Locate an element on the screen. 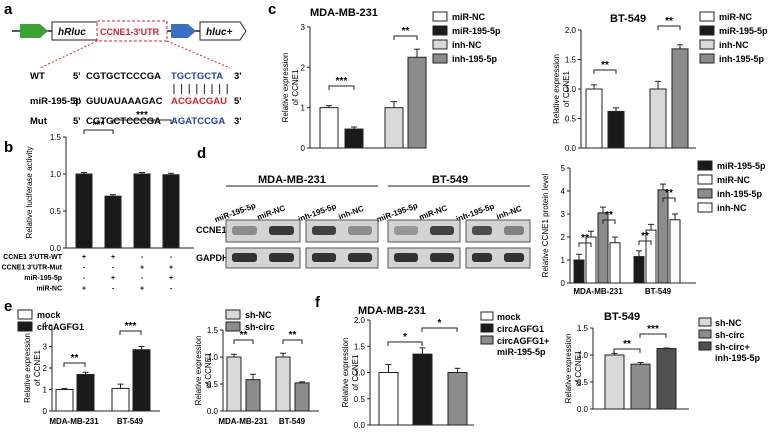 The image size is (780, 441). panel-label-c: c is located at coordinates (272, 9).